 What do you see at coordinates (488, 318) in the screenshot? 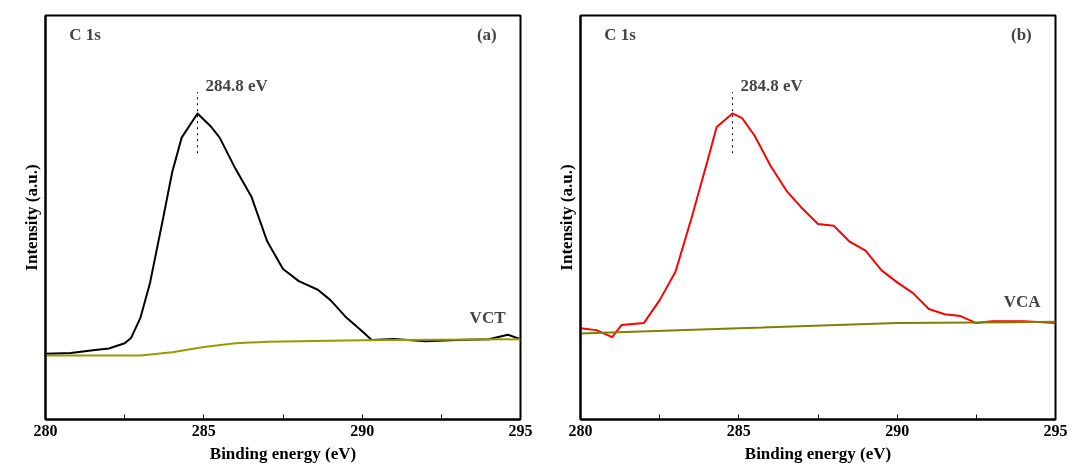
I see `series-label: VCT` at bounding box center [488, 318].